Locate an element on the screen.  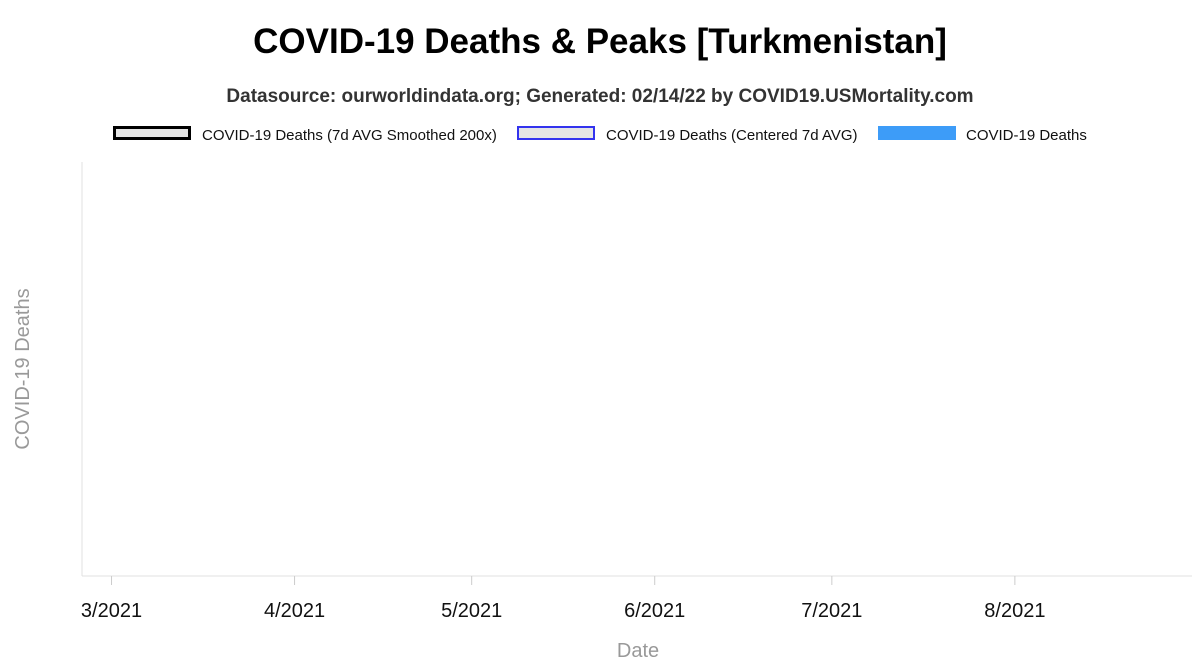
x-axis-label: Date is located at coordinates (638, 651).